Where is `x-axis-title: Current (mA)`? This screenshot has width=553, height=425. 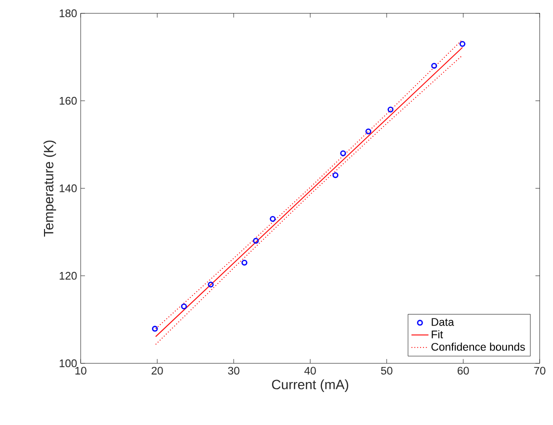 x-axis-title: Current (mA) is located at coordinates (310, 385).